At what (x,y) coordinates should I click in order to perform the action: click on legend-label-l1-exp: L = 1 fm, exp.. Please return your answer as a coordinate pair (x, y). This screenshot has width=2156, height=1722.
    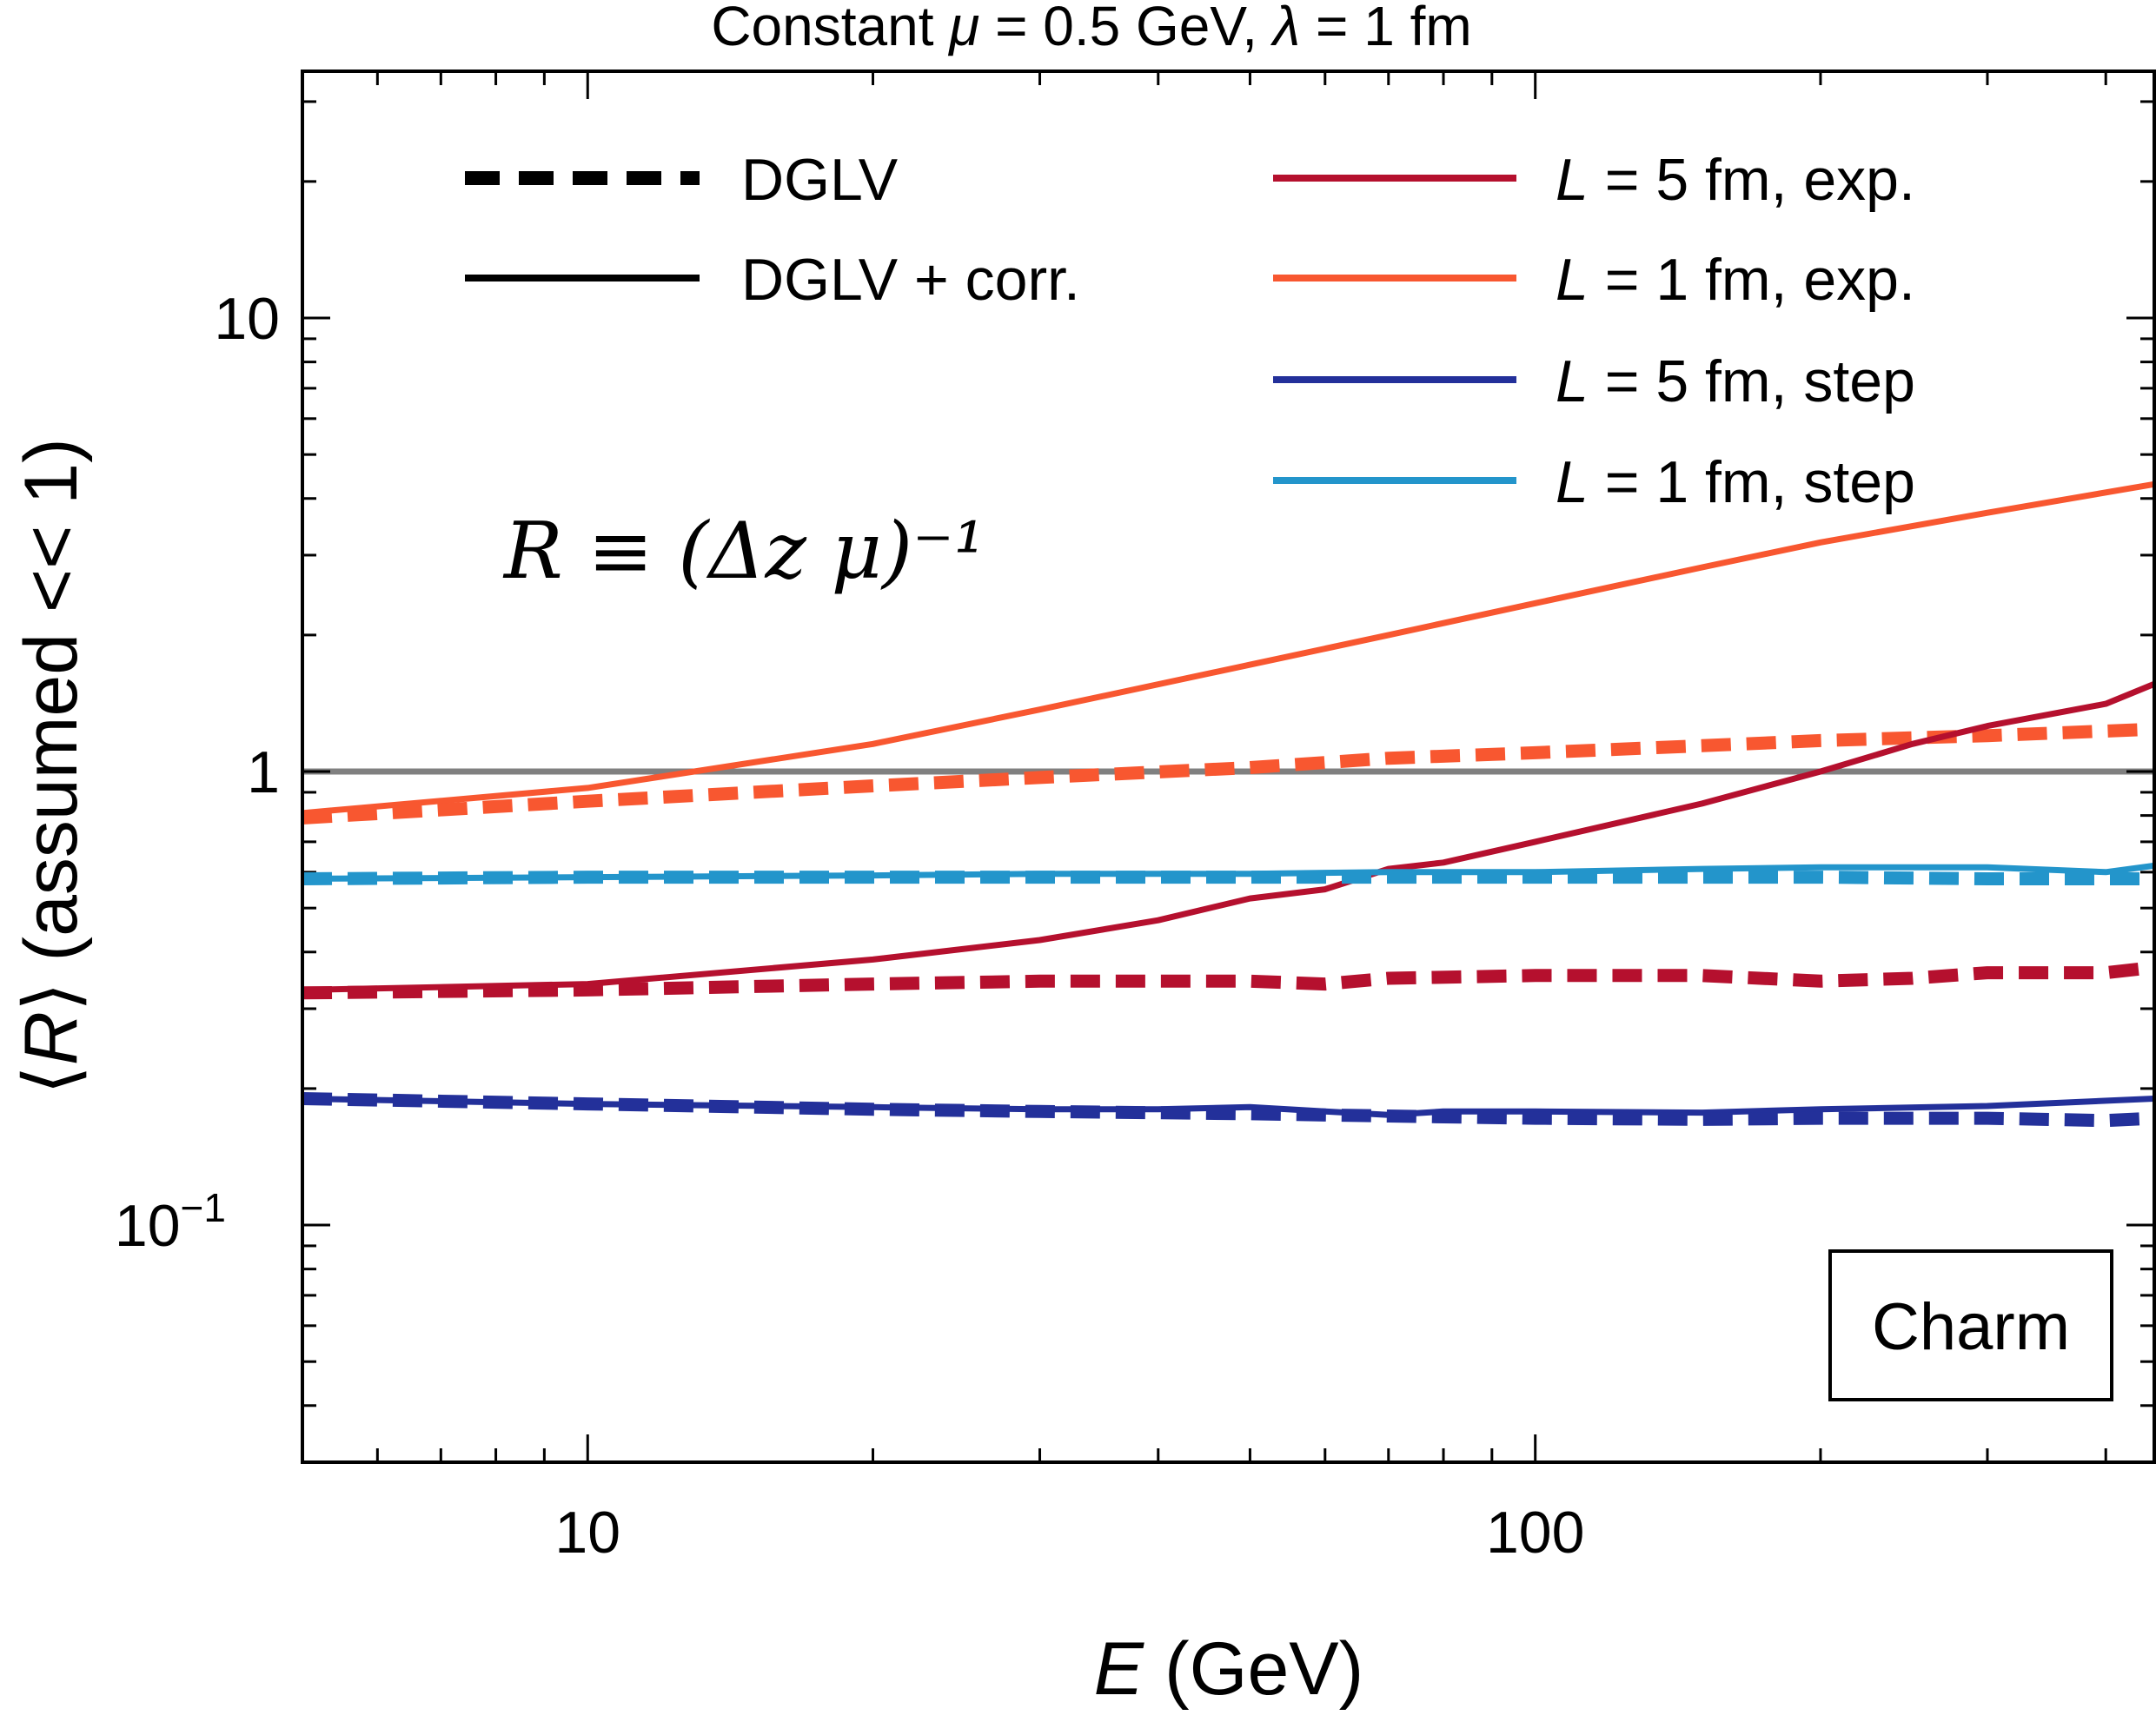
    Looking at the image, I should click on (1736, 280).